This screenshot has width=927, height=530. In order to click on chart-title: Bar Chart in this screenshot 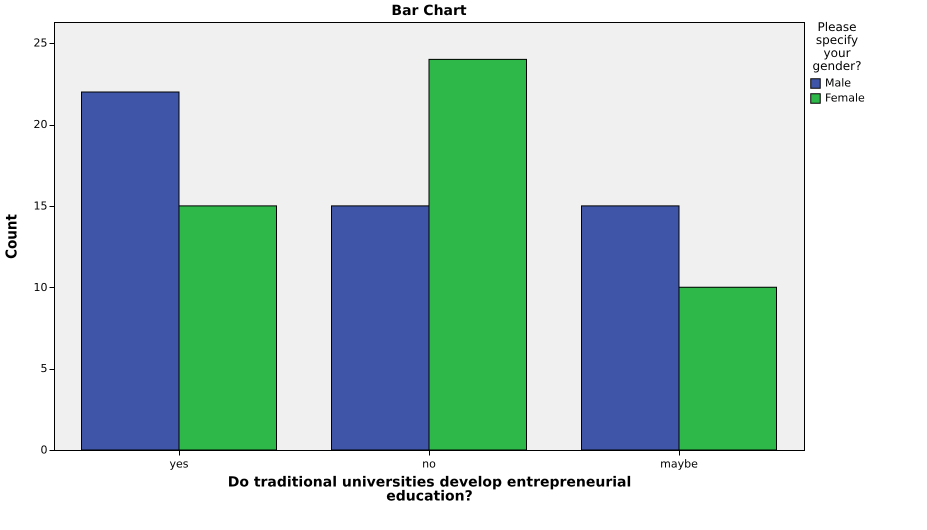, I will do `click(429, 11)`.